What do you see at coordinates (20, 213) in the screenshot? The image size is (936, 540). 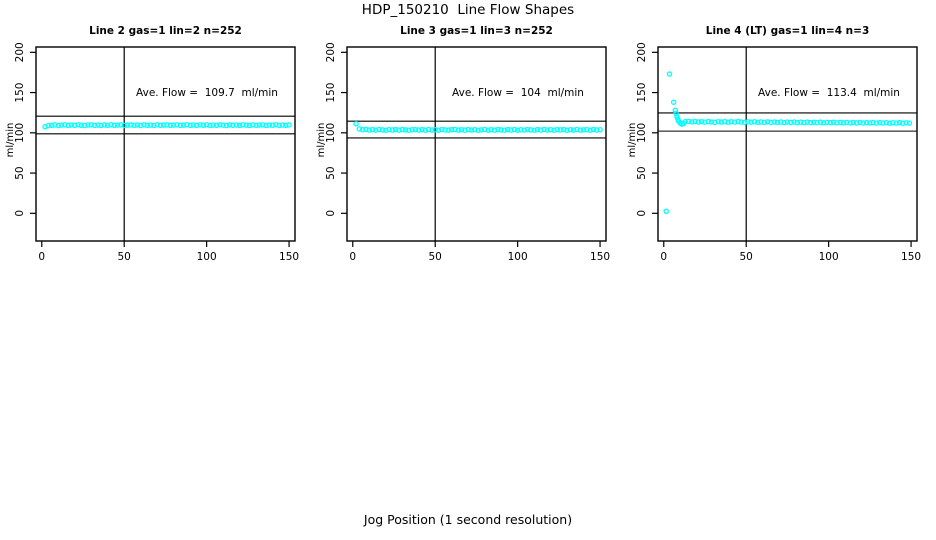 I see `y-tick-label: 0` at bounding box center [20, 213].